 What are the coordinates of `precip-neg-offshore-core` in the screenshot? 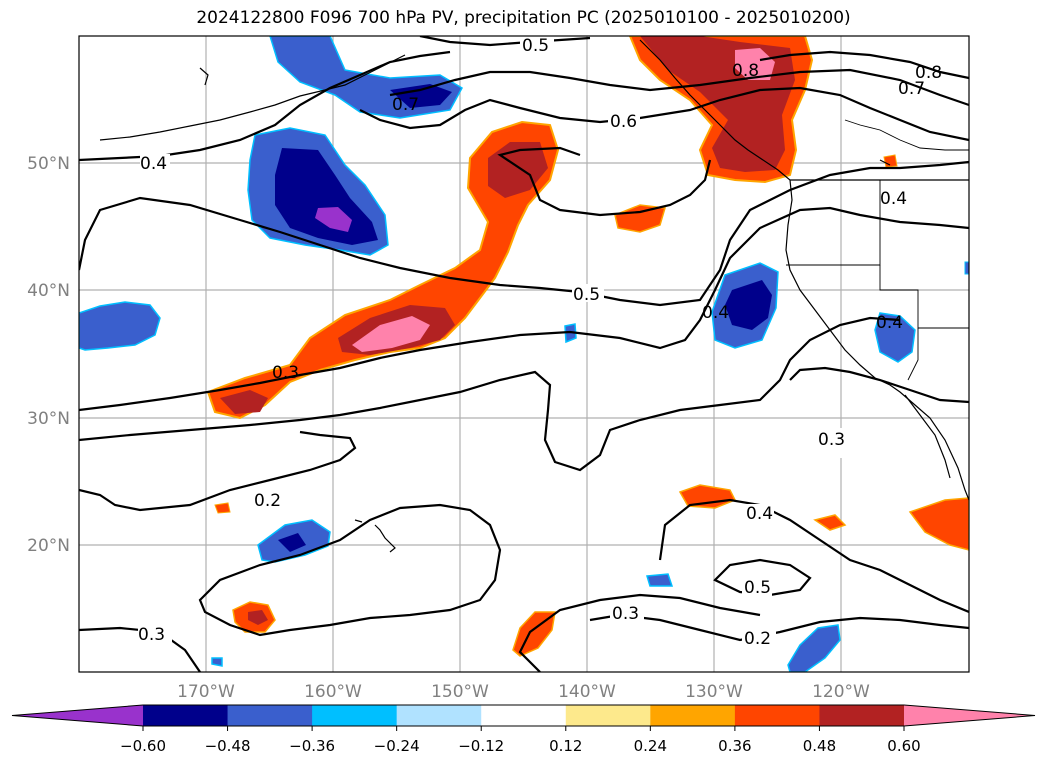 It's located at (748, 305).